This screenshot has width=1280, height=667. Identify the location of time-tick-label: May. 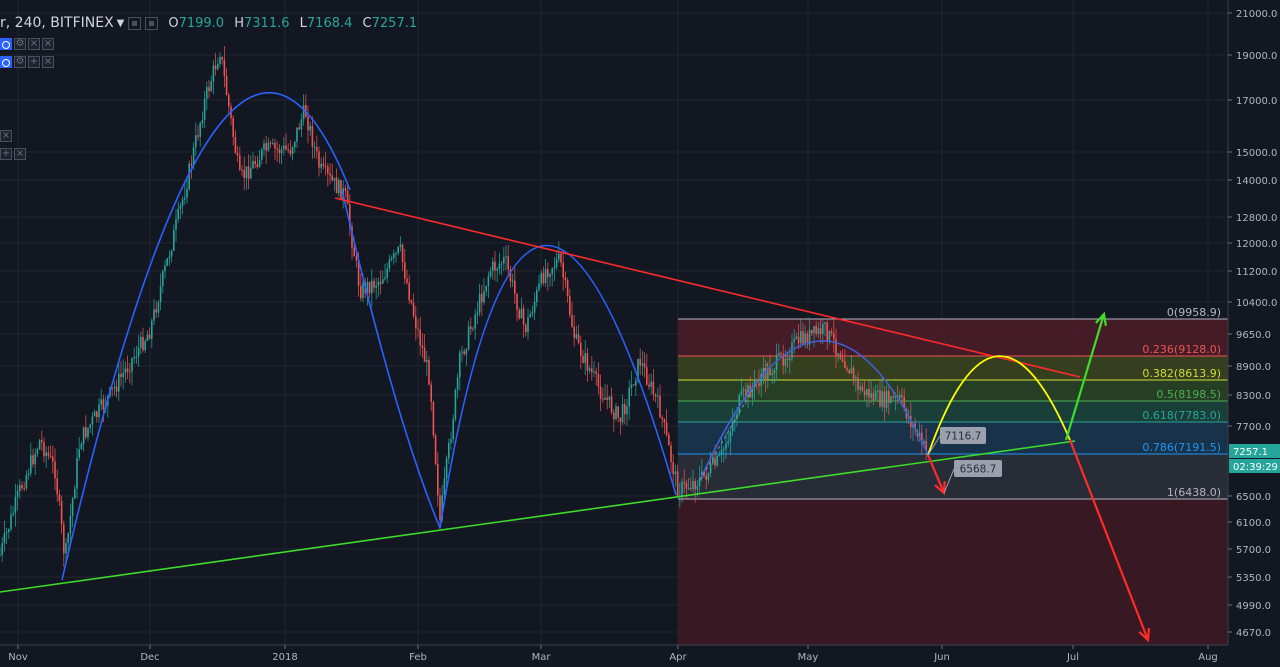
(808, 657).